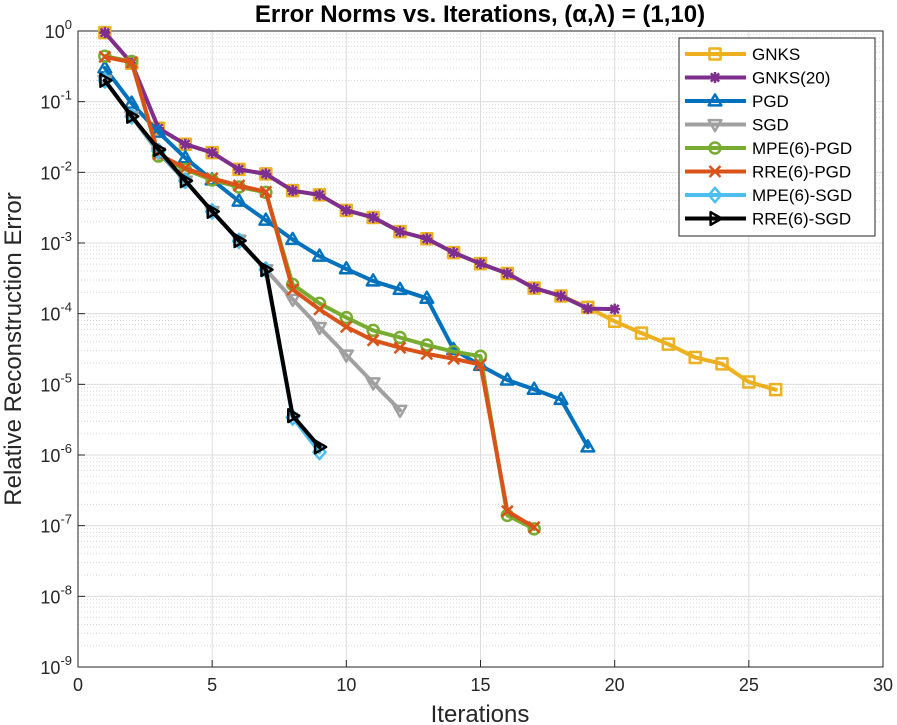  Describe the element at coordinates (802, 148) in the screenshot. I see `legend-label: MPE(6)-PGD` at that location.